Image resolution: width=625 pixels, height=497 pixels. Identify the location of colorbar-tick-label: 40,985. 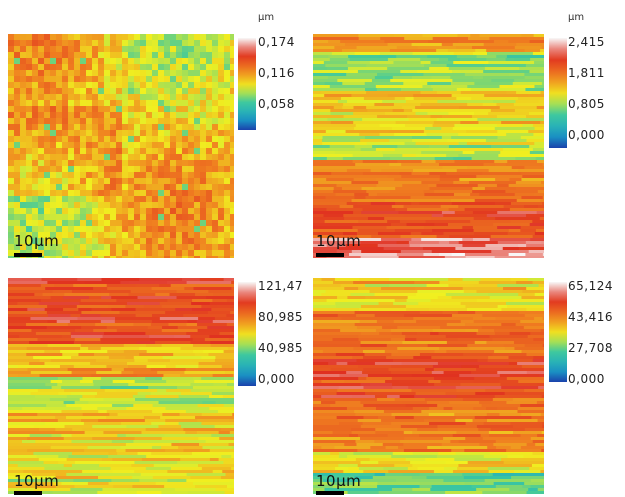
(280, 348).